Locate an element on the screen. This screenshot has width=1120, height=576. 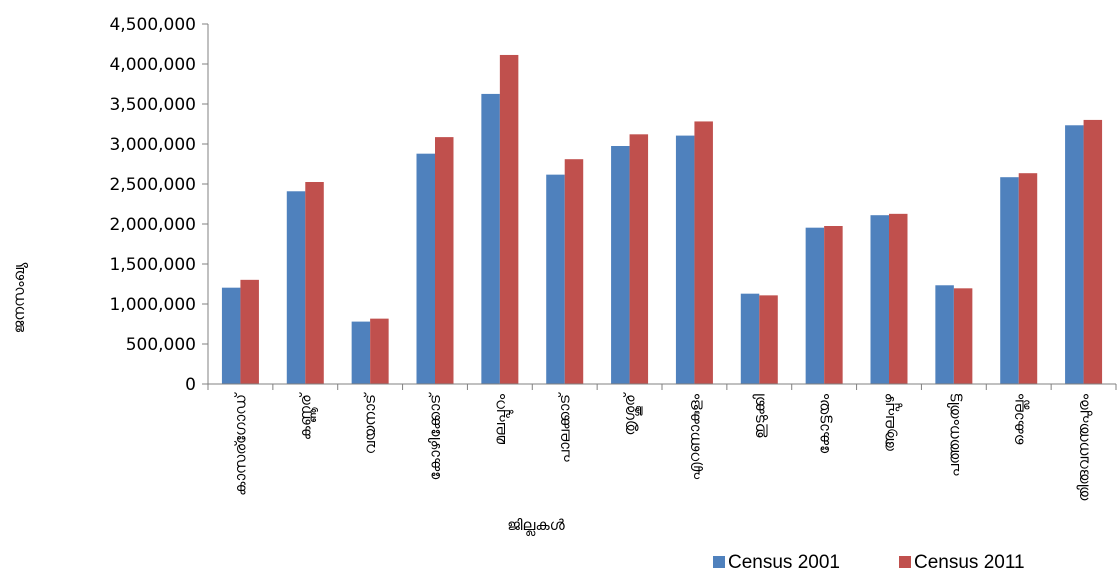
legend-swatch-2011 is located at coordinates (905, 562).